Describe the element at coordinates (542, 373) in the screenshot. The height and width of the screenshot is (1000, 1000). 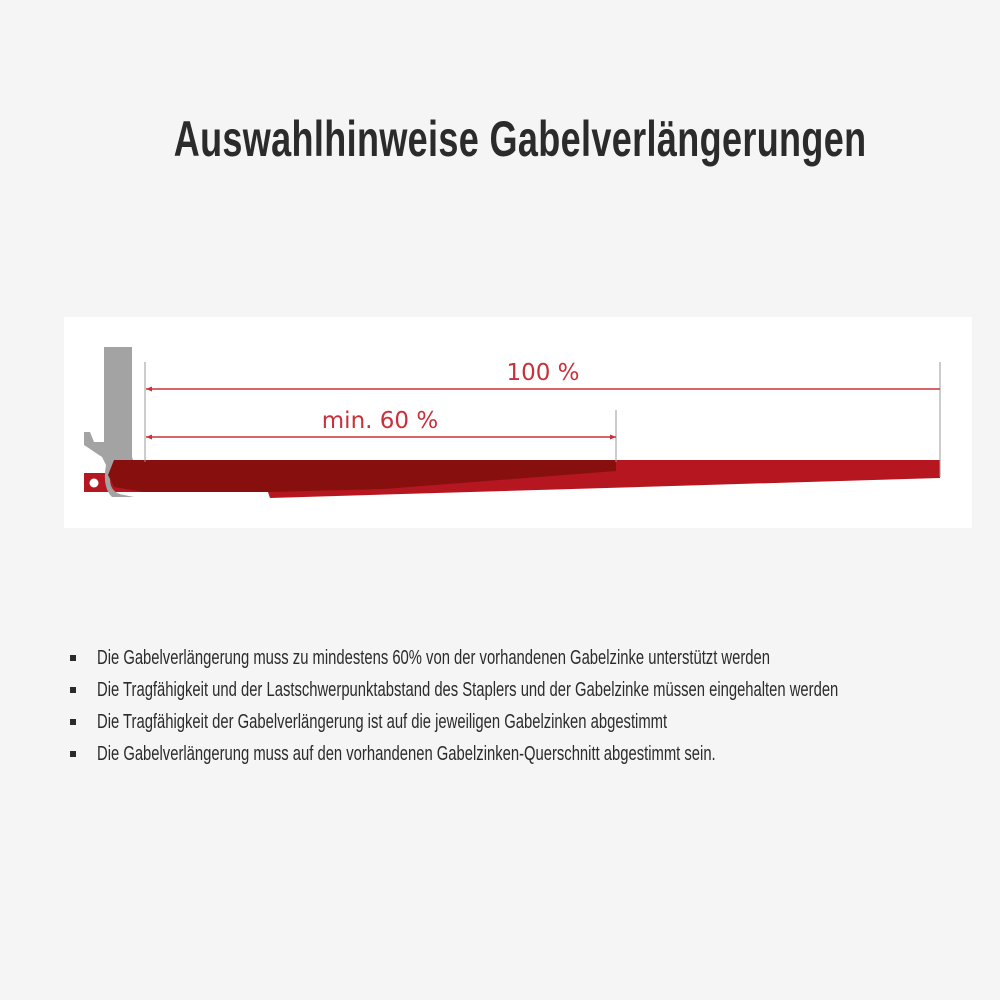
I see `label-100: 100 %` at that location.